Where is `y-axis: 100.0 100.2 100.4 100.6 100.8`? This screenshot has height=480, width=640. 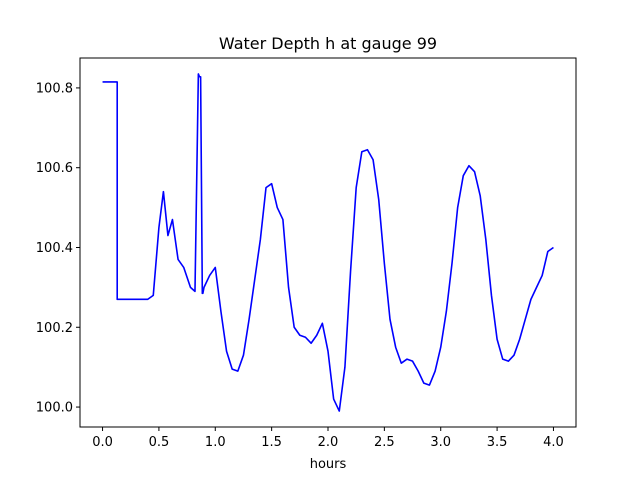 y-axis: 100.0 100.2 100.4 100.6 100.8 is located at coordinates (58, 248).